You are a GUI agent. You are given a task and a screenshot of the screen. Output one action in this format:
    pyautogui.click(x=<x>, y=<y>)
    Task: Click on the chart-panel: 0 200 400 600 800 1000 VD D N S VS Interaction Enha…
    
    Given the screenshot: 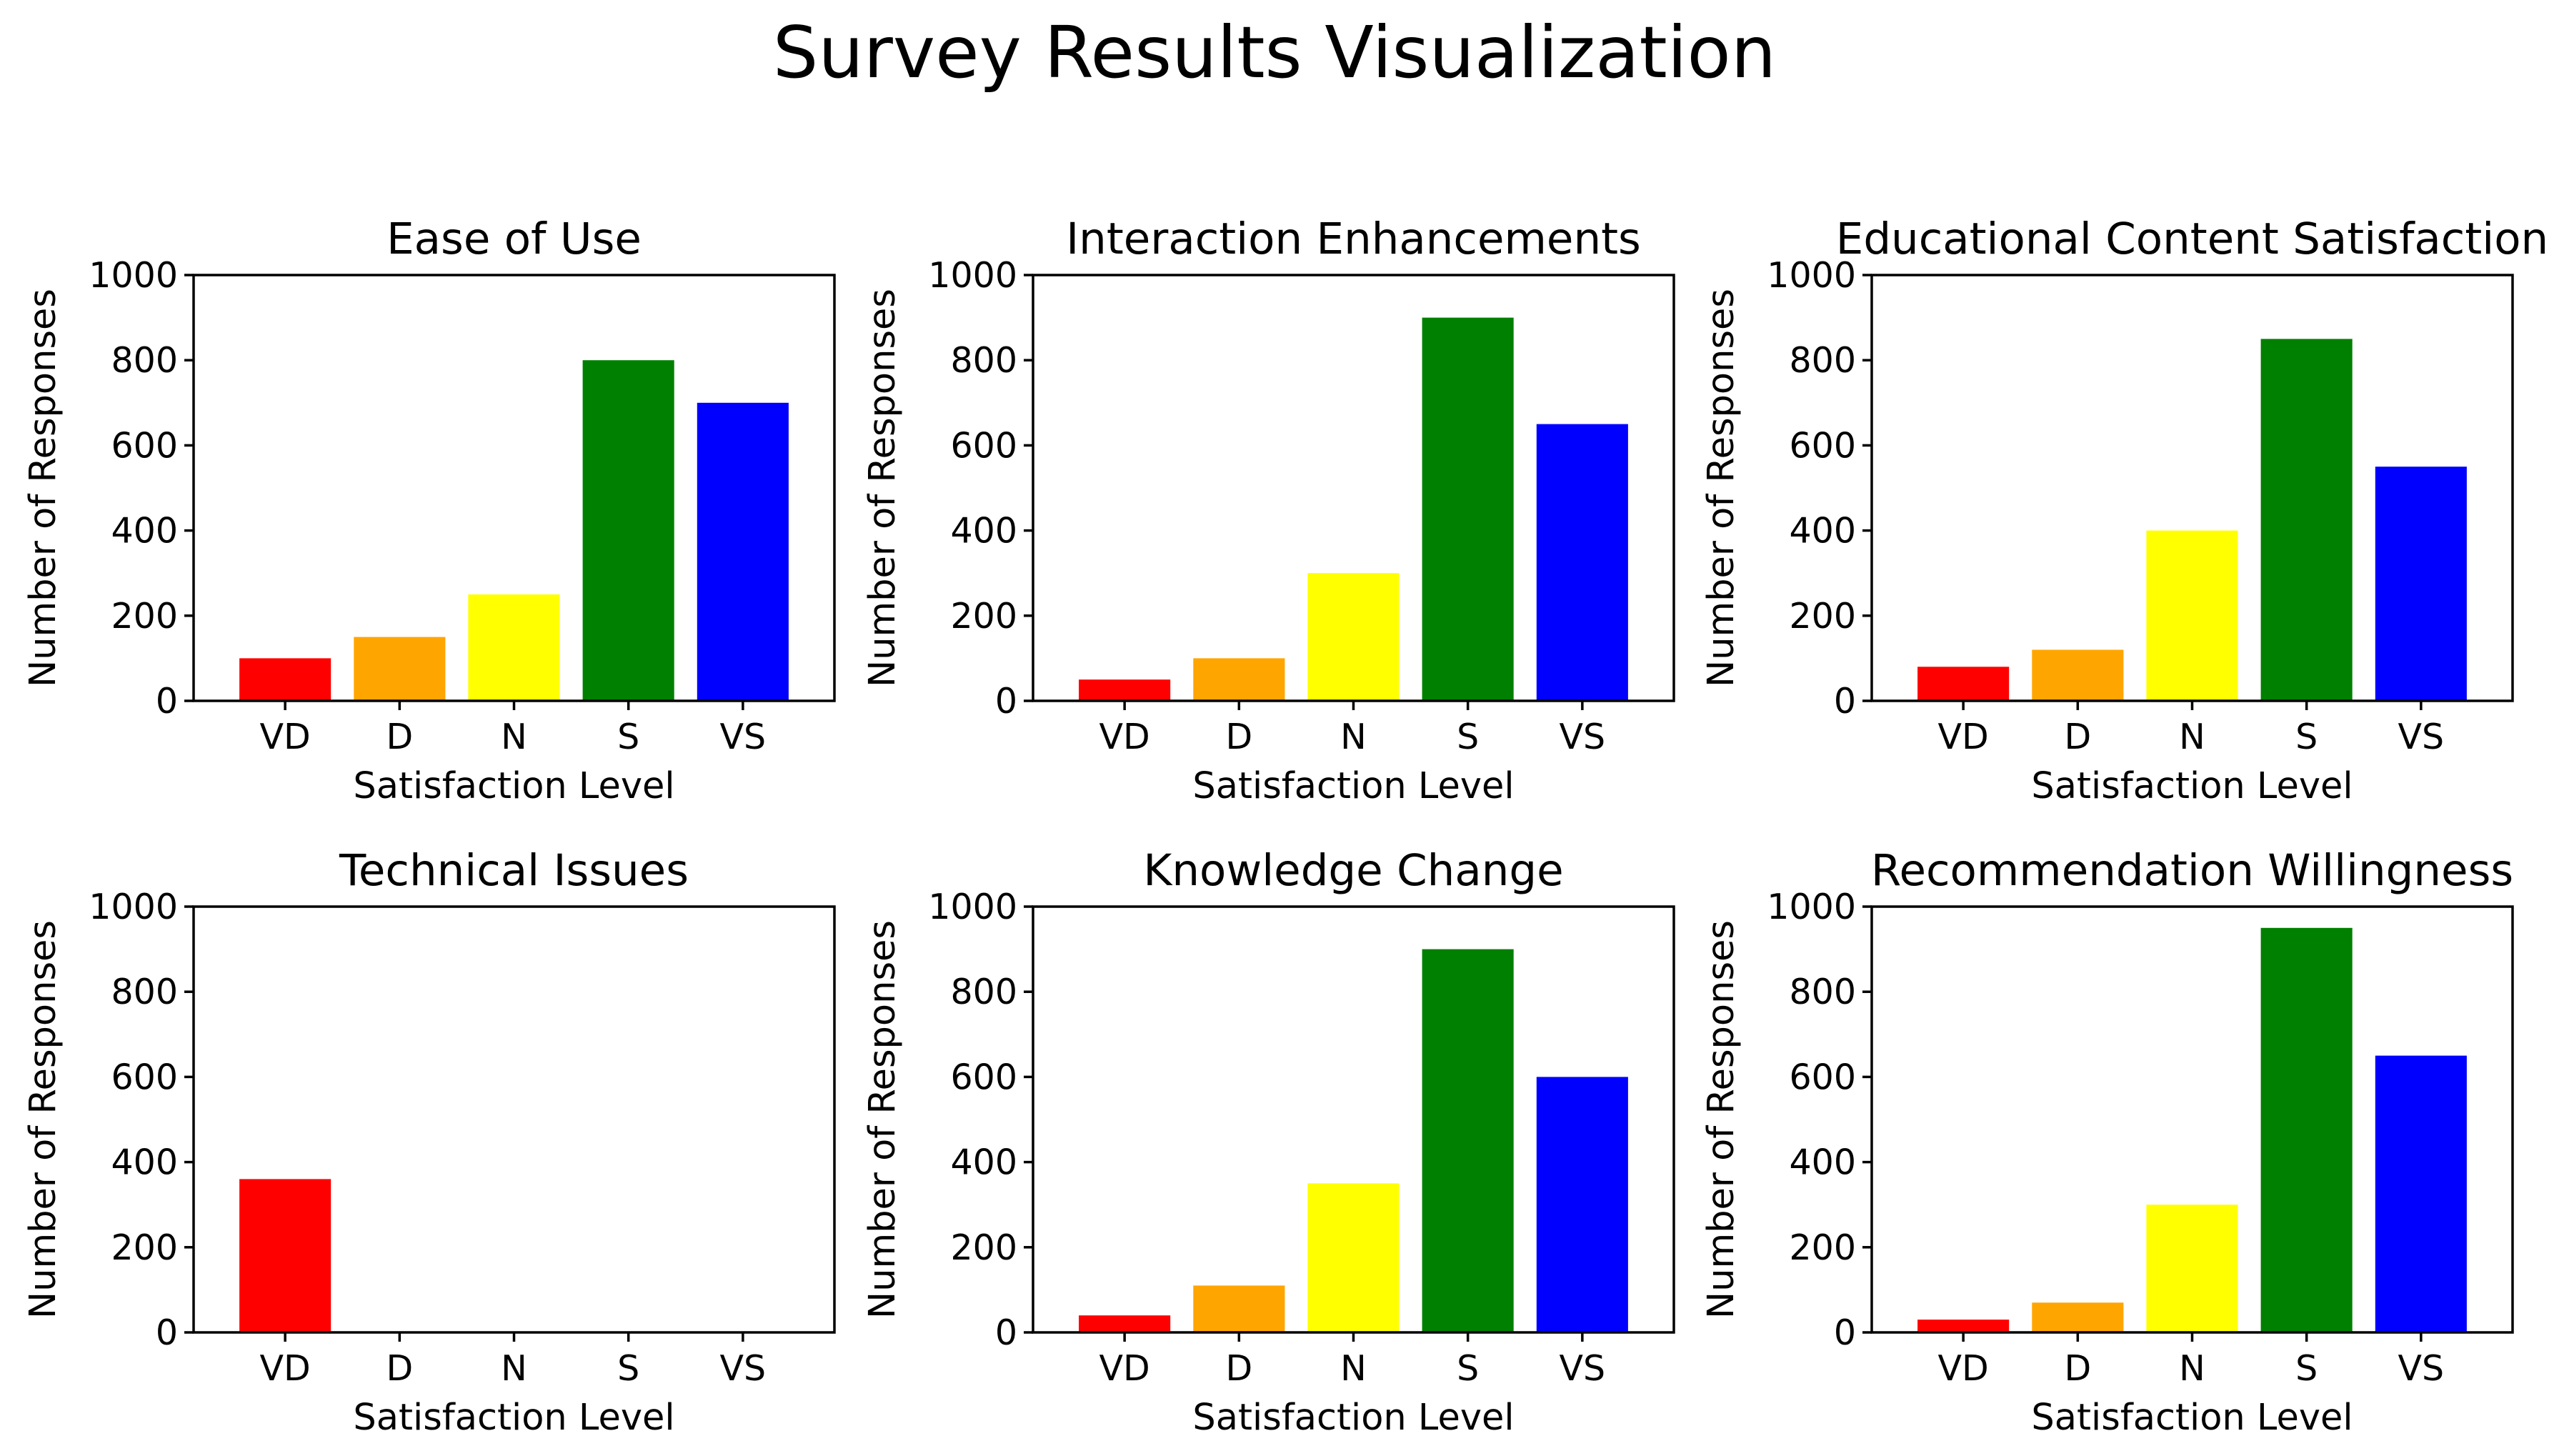 What is the action you would take?
    pyautogui.click(x=1268, y=510)
    